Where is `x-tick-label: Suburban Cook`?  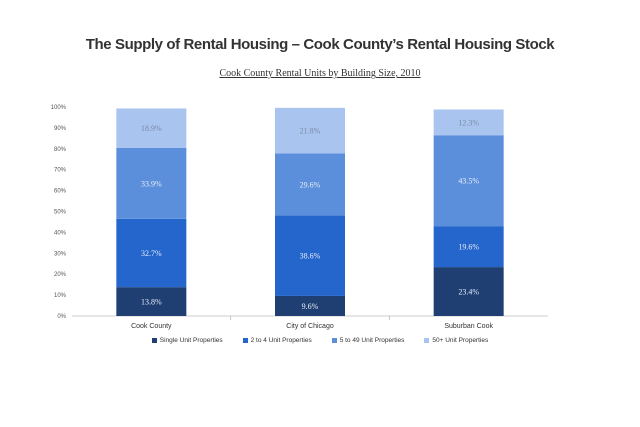 x-tick-label: Suburban Cook is located at coordinates (468, 326).